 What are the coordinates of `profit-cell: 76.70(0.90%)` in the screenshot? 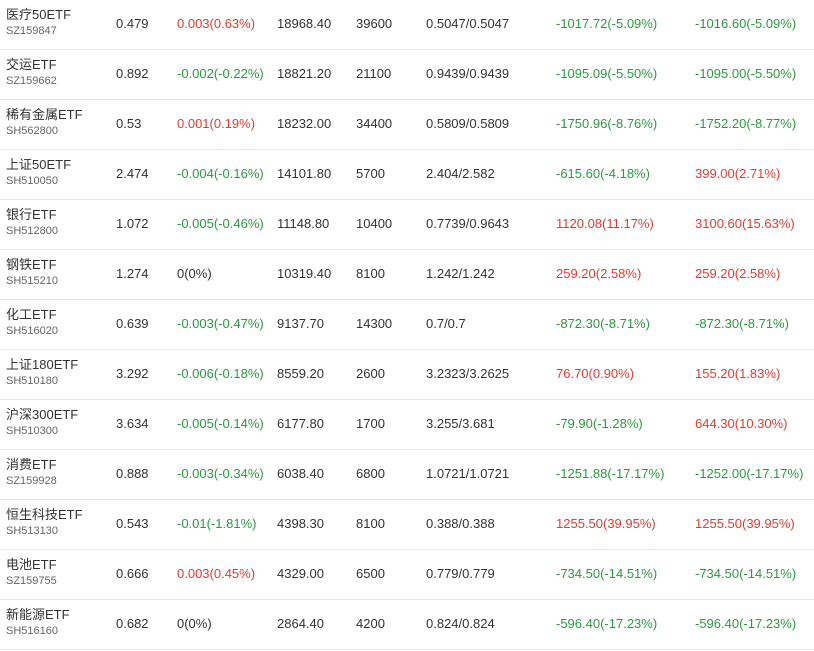 It's located at (595, 373).